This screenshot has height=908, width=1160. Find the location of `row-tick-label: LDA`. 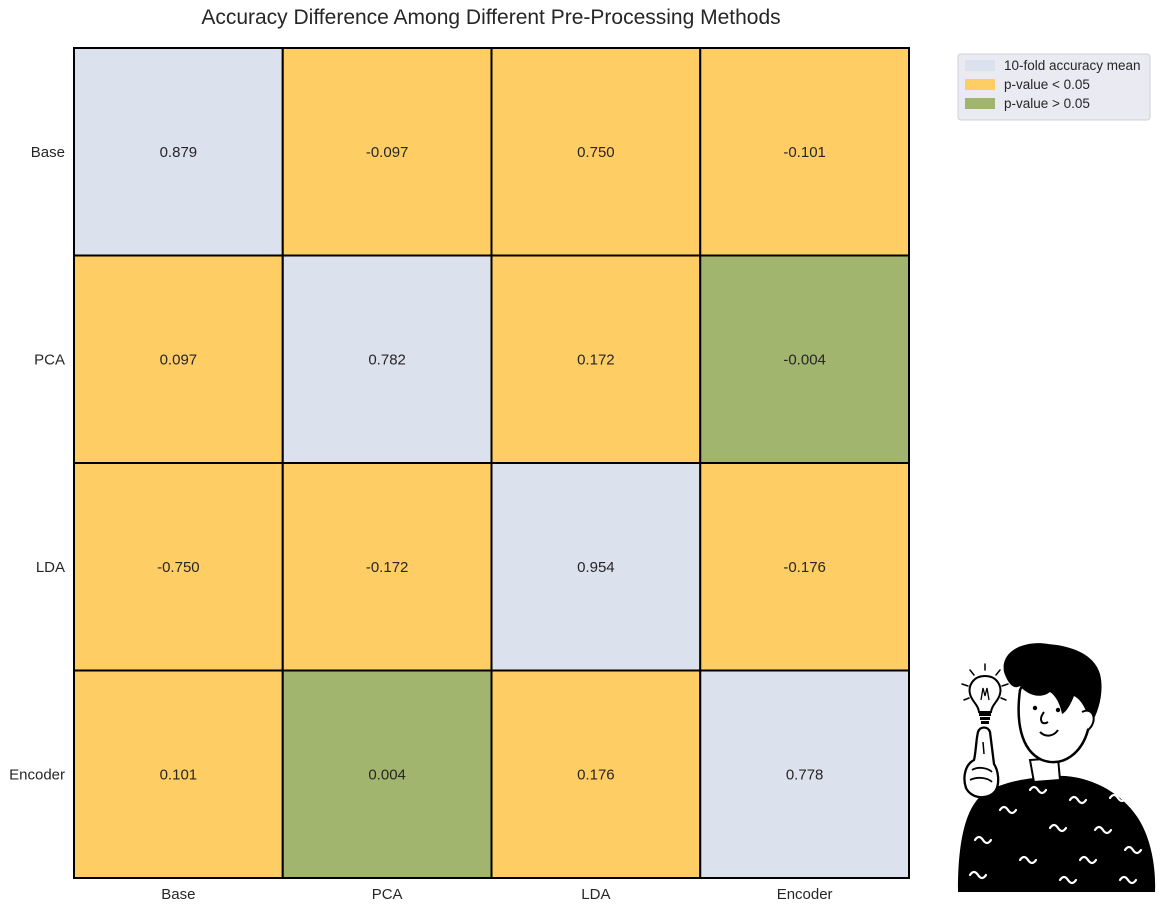

row-tick-label: LDA is located at coordinates (50, 567).